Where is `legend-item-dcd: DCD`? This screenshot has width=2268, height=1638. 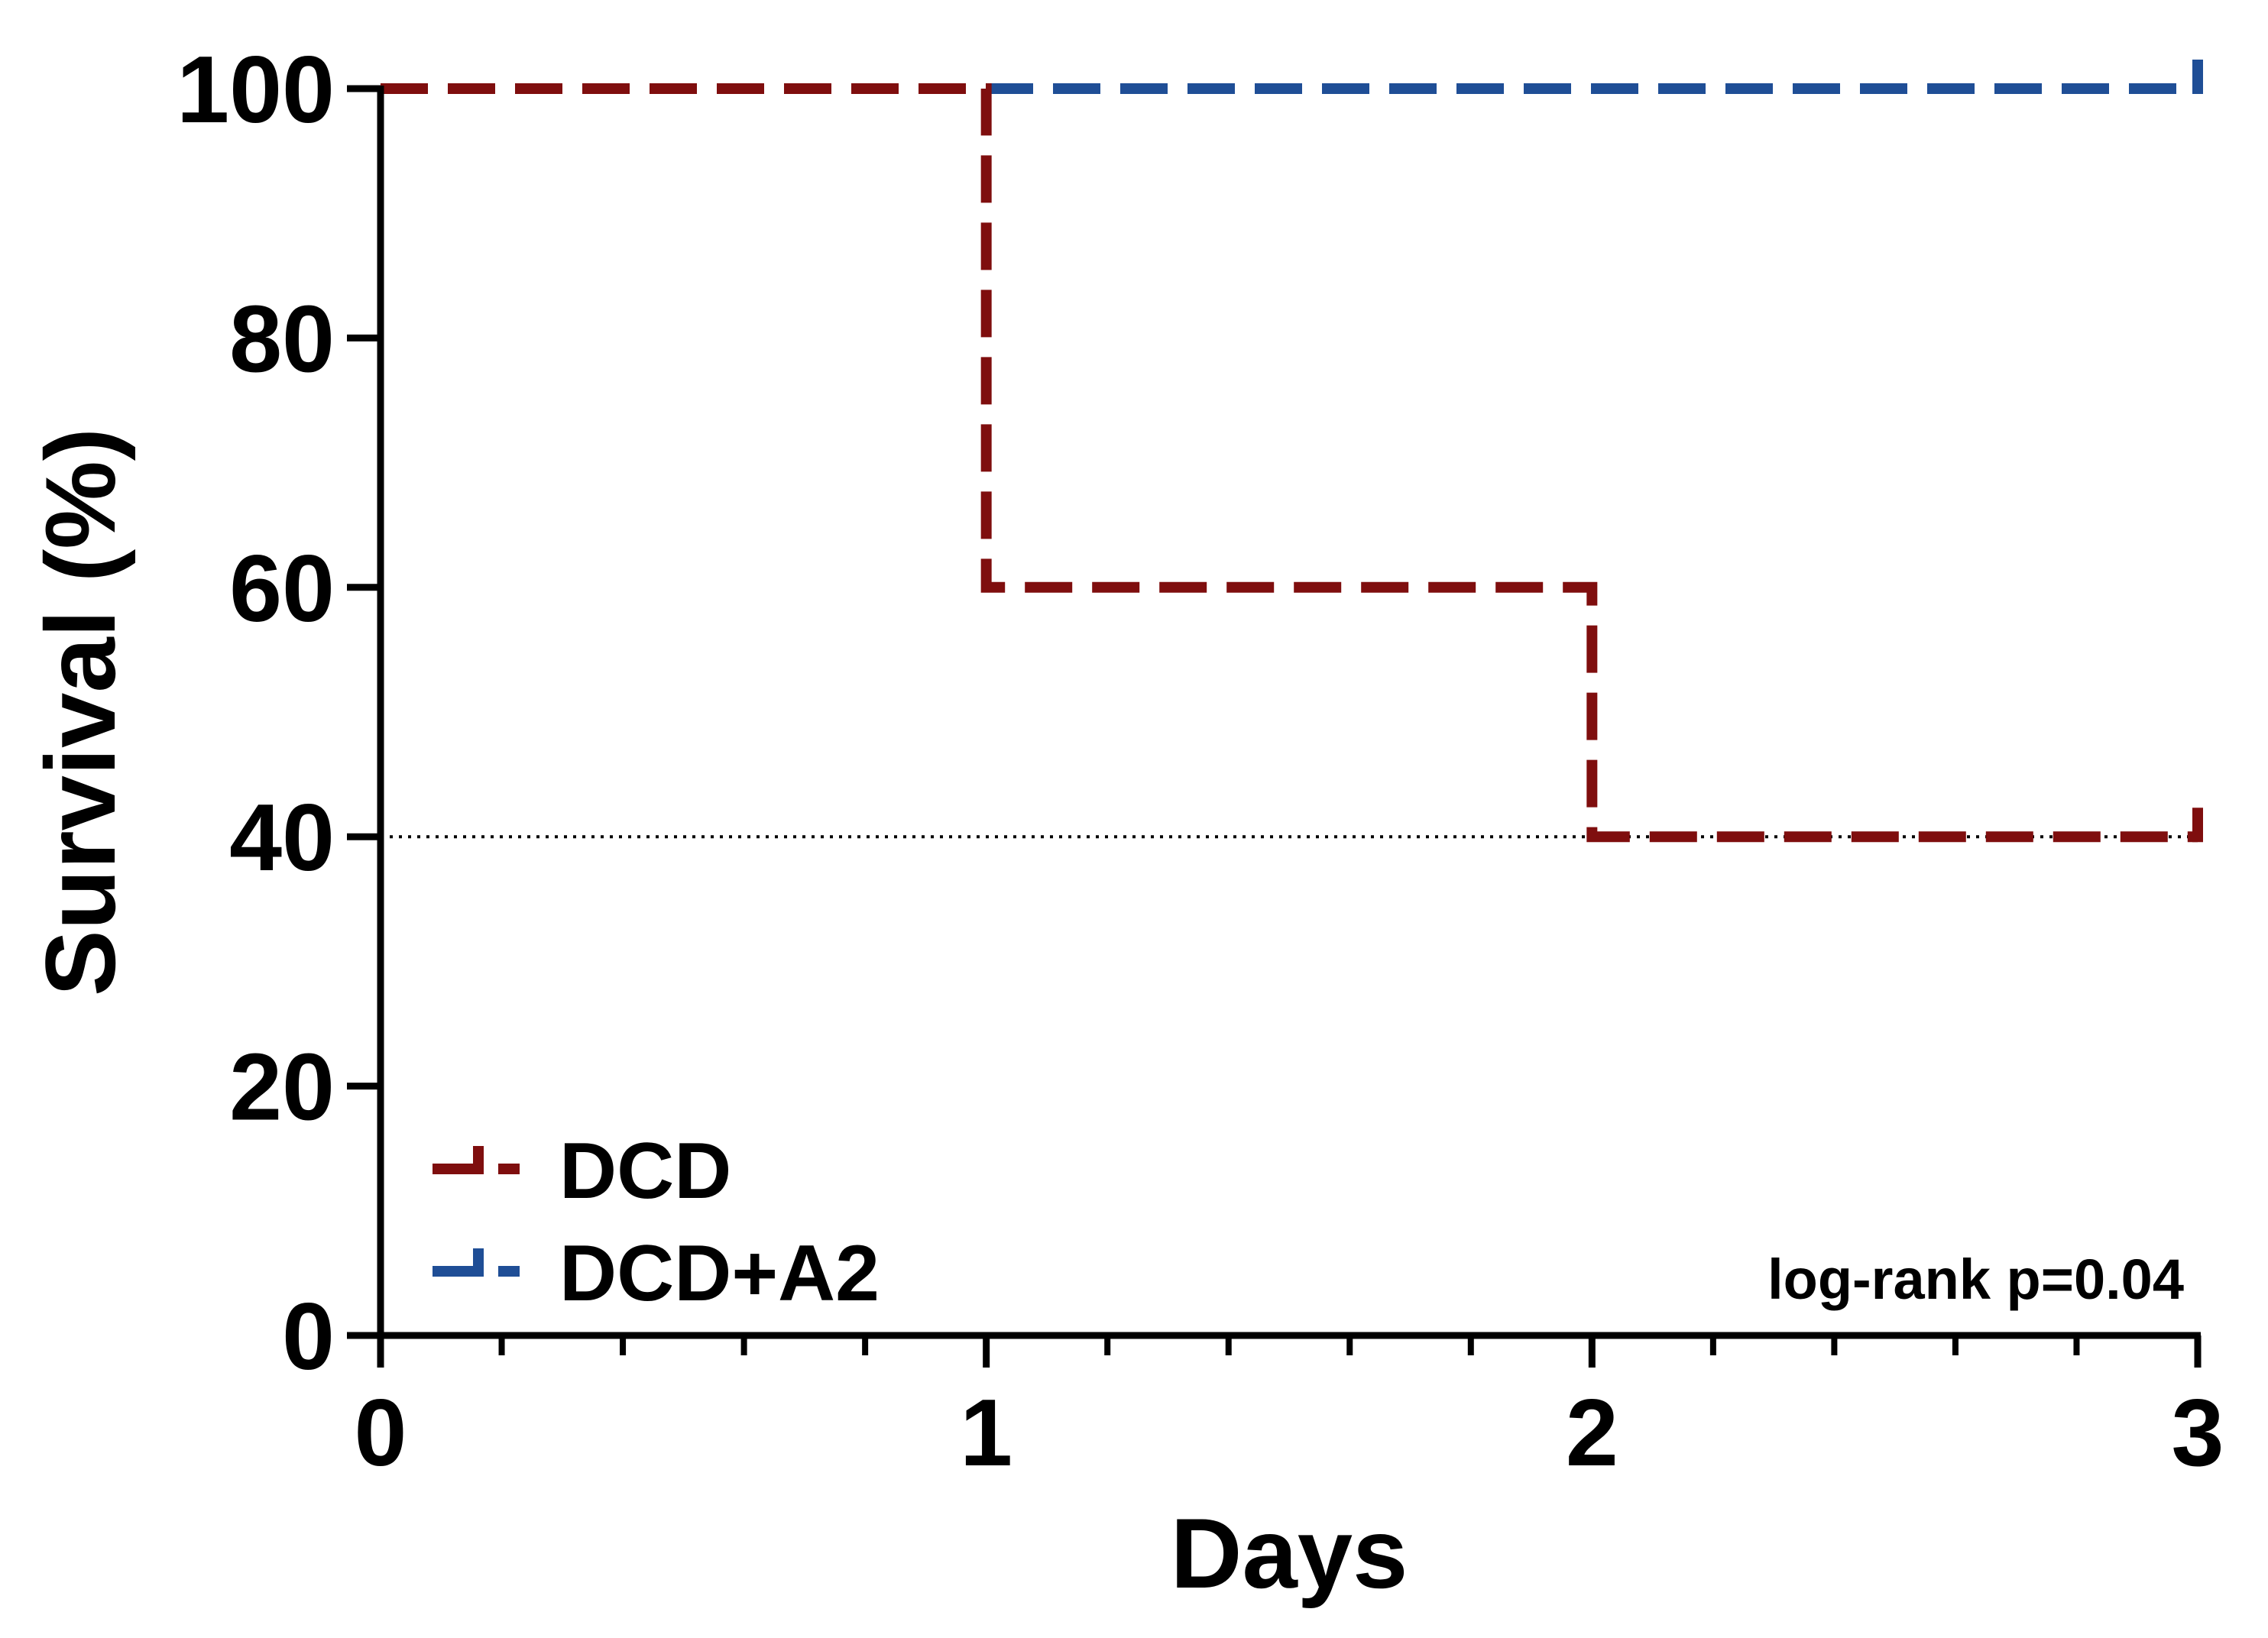 legend-item-dcd: DCD is located at coordinates (582, 1171).